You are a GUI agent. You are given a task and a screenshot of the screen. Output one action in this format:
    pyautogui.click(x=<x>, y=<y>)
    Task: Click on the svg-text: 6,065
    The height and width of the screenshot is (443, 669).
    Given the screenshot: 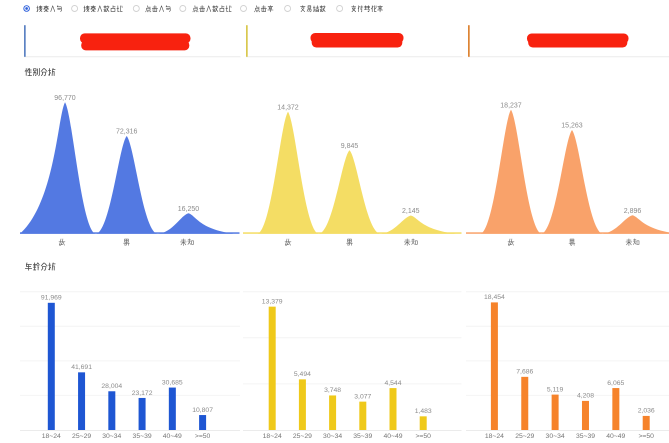 What is the action you would take?
    pyautogui.click(x=615, y=383)
    